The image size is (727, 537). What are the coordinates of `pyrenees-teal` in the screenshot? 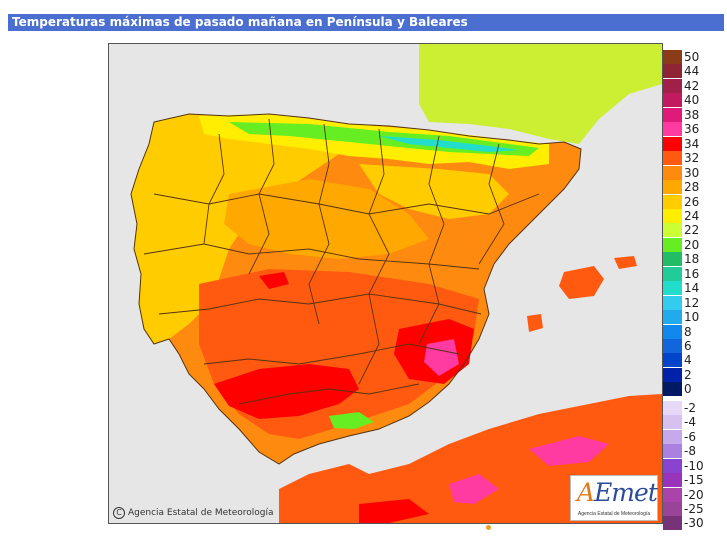 It's located at (449, 144).